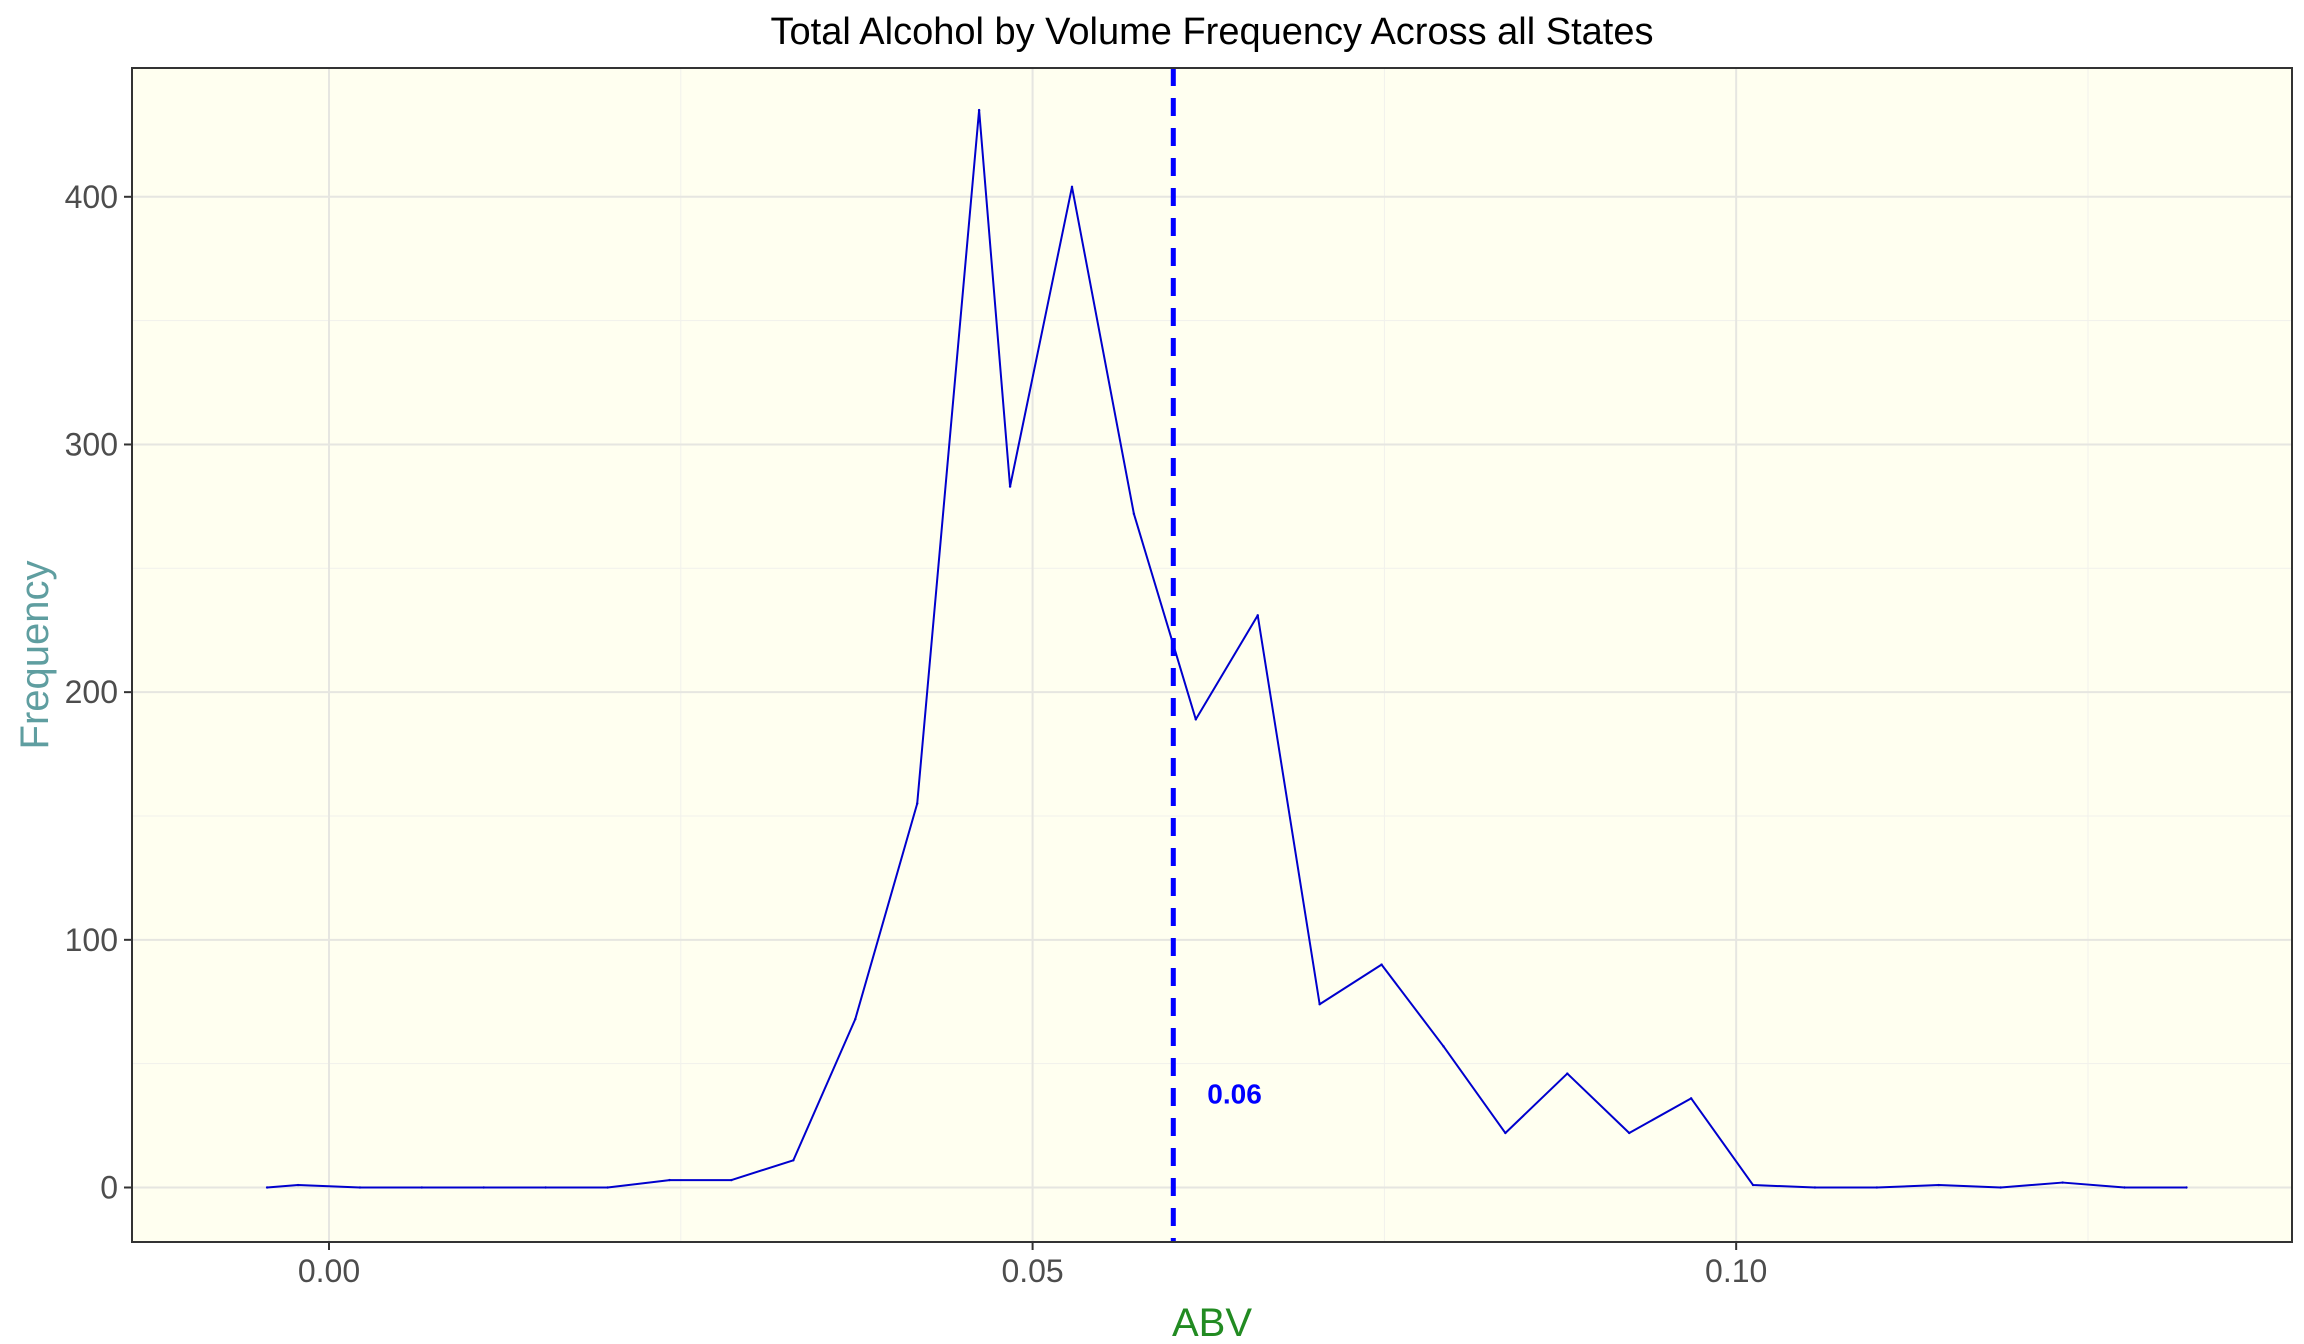  I want to click on x-tick-label: 0.10, so click(1736, 1271).